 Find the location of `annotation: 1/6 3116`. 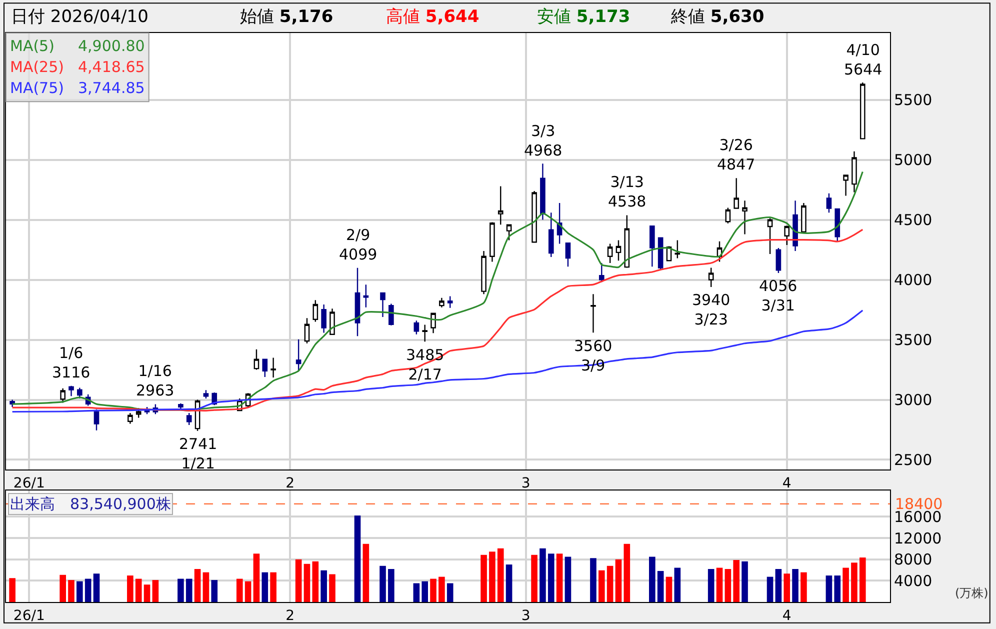

annotation: 1/6 3116 is located at coordinates (71, 363).